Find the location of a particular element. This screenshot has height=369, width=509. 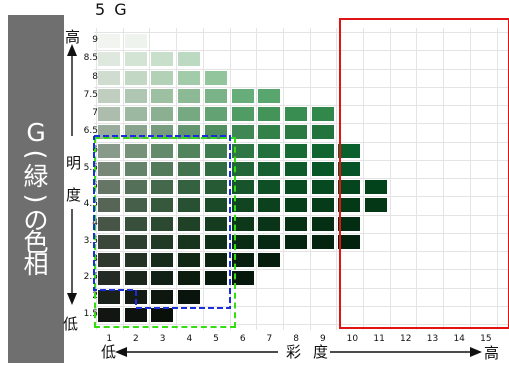

x-tick-label: 2 is located at coordinates (136, 339).